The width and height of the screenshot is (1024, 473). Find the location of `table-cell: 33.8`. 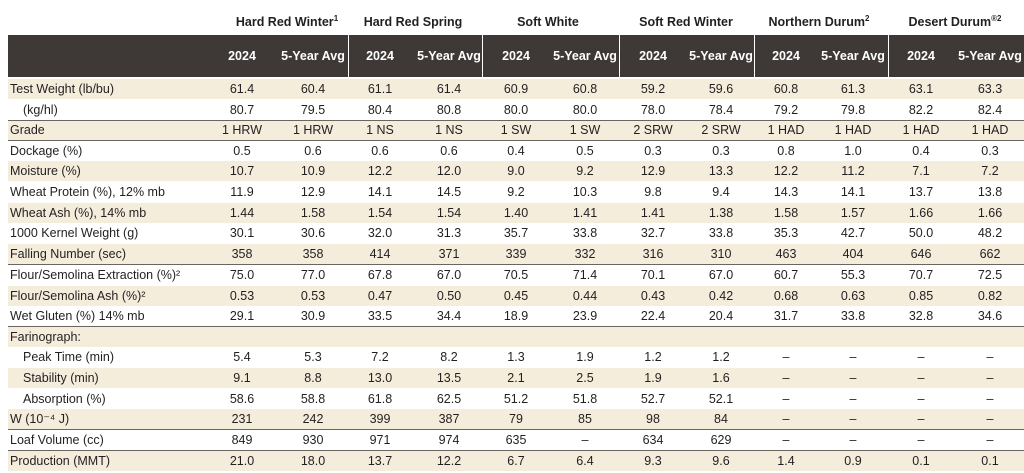

table-cell: 33.8 is located at coordinates (853, 316).